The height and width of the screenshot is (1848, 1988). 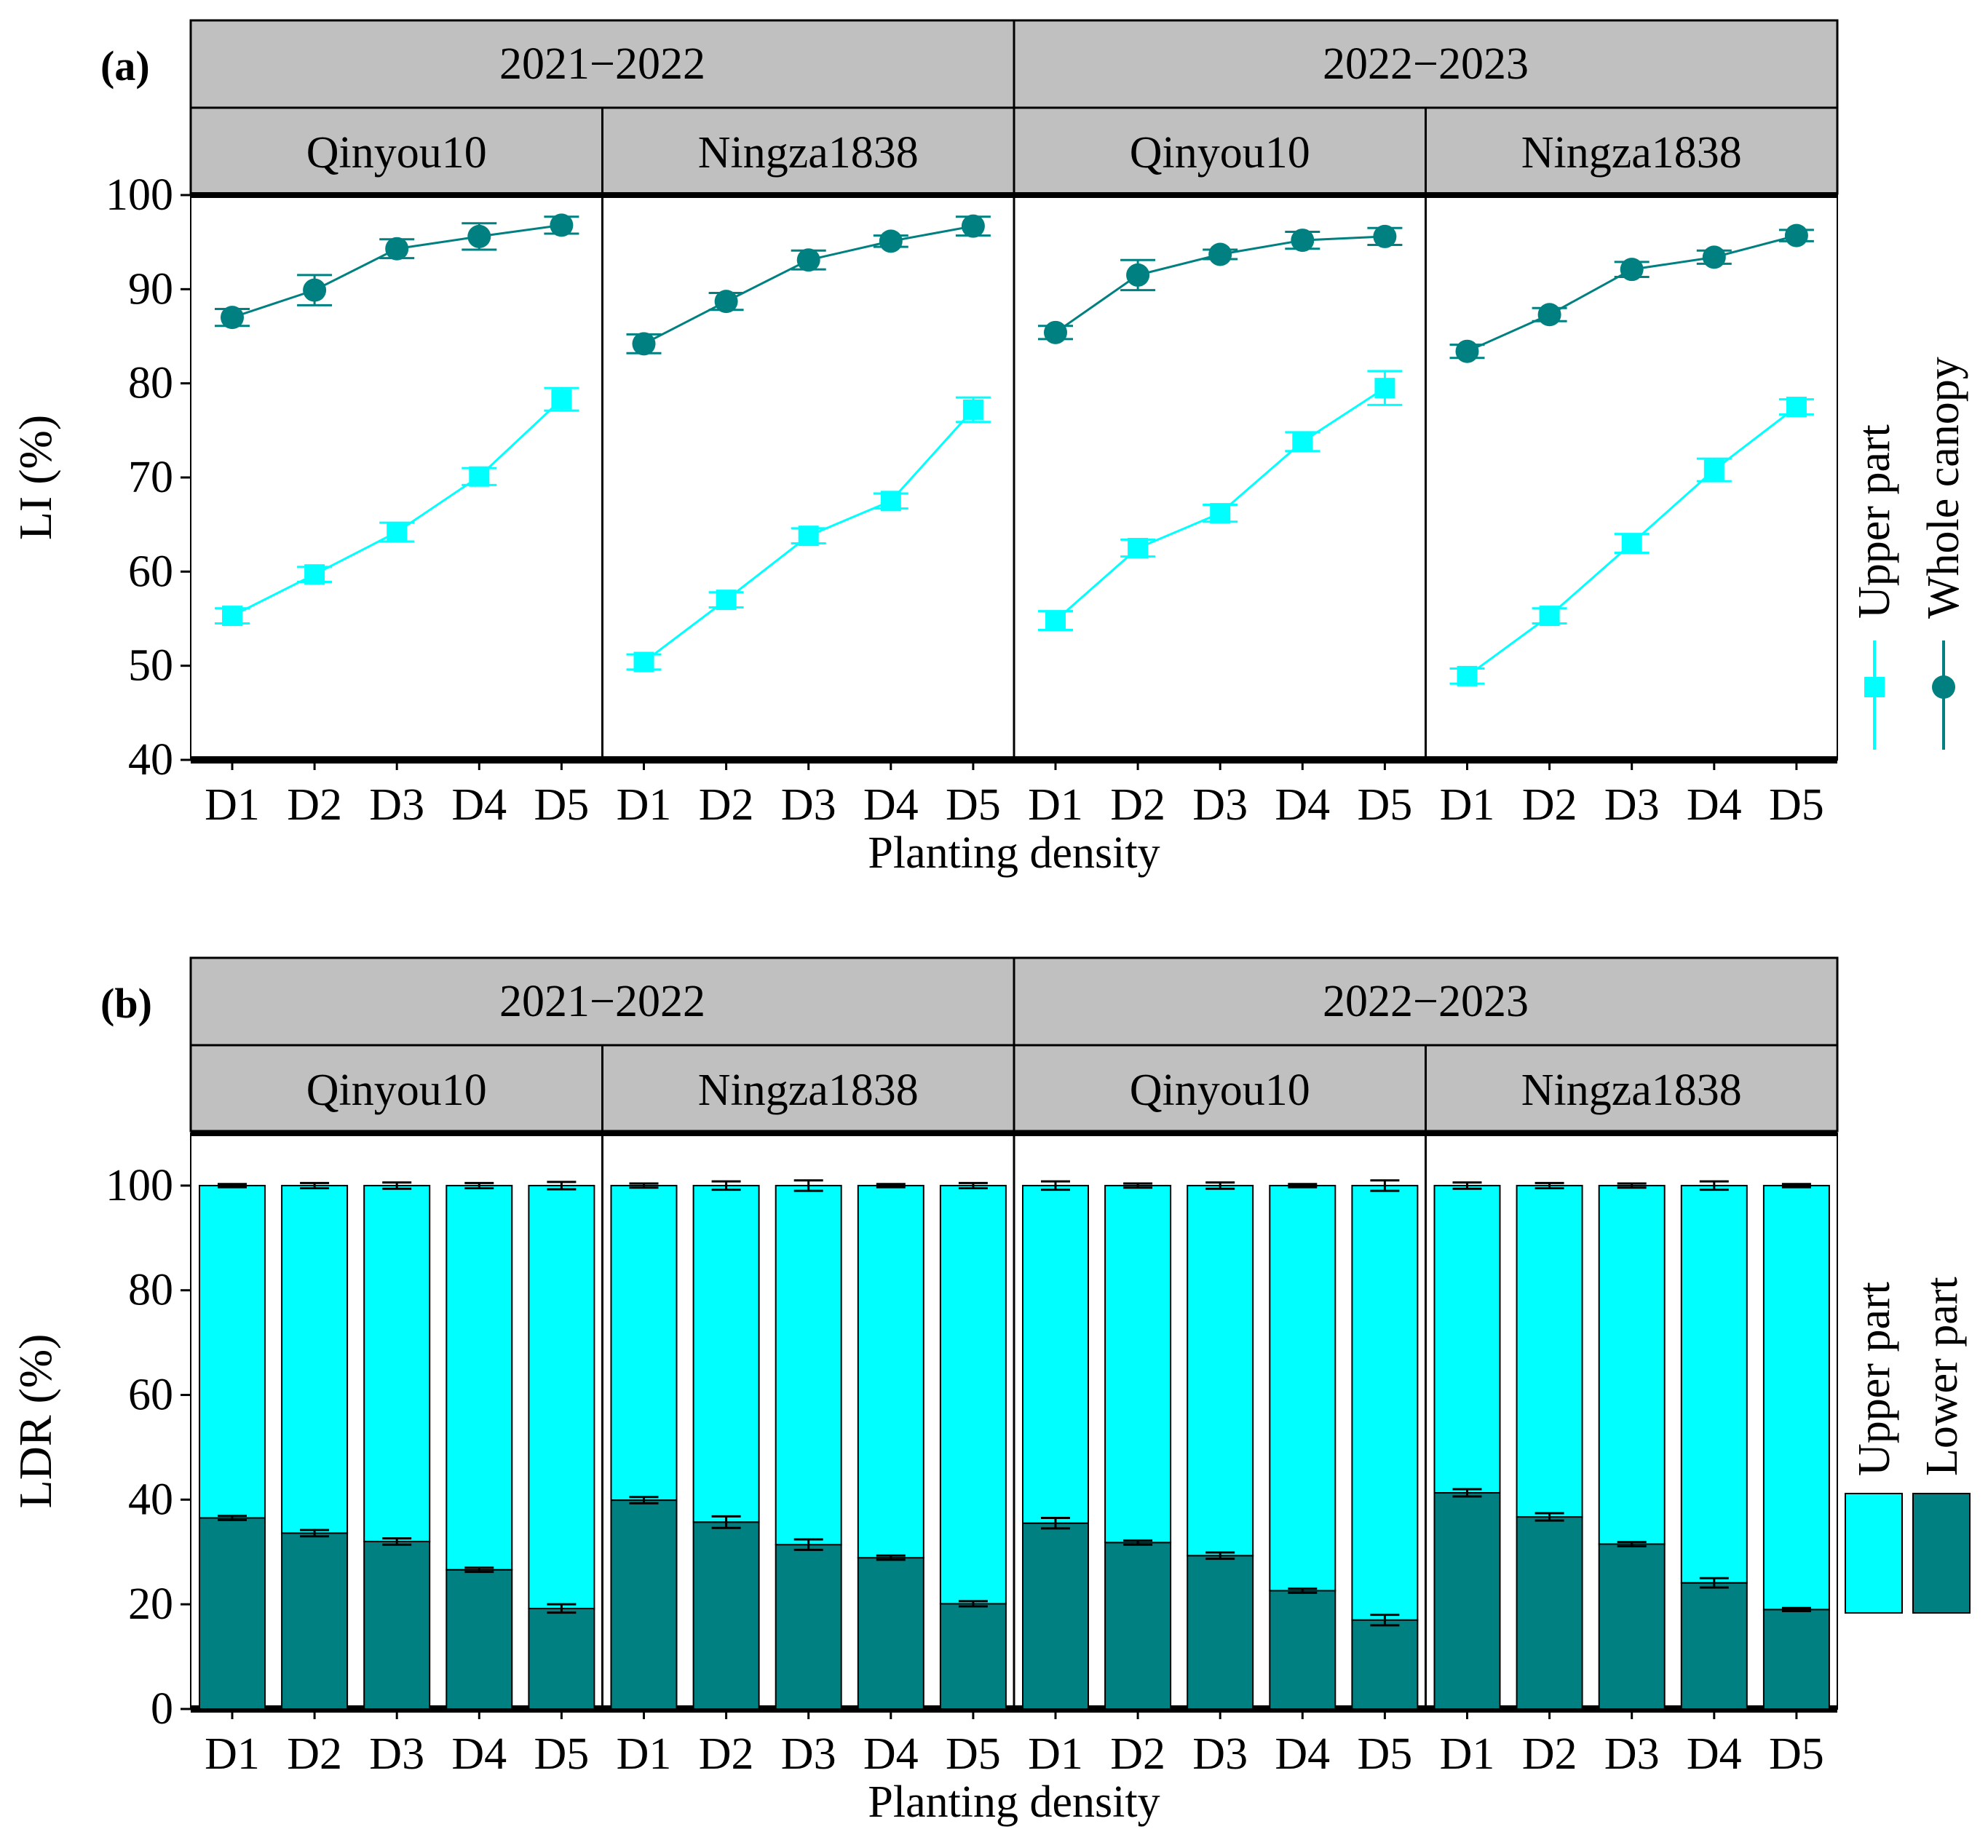 What do you see at coordinates (808, 285) in the screenshot?
I see `series-line-whole` at bounding box center [808, 285].